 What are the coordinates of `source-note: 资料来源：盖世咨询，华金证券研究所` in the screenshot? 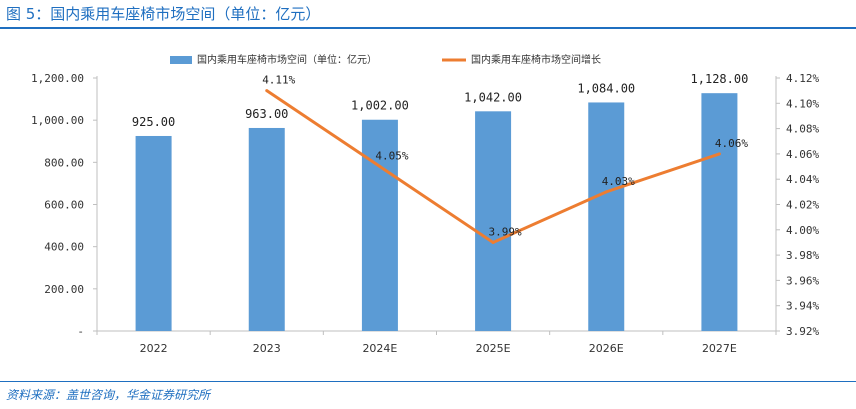 It's located at (108, 395).